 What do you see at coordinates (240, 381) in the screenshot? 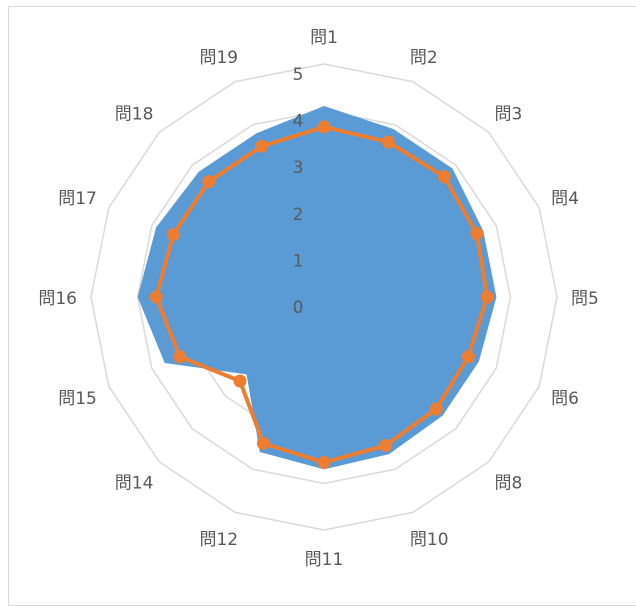
I see `line-point-問14` at bounding box center [240, 381].